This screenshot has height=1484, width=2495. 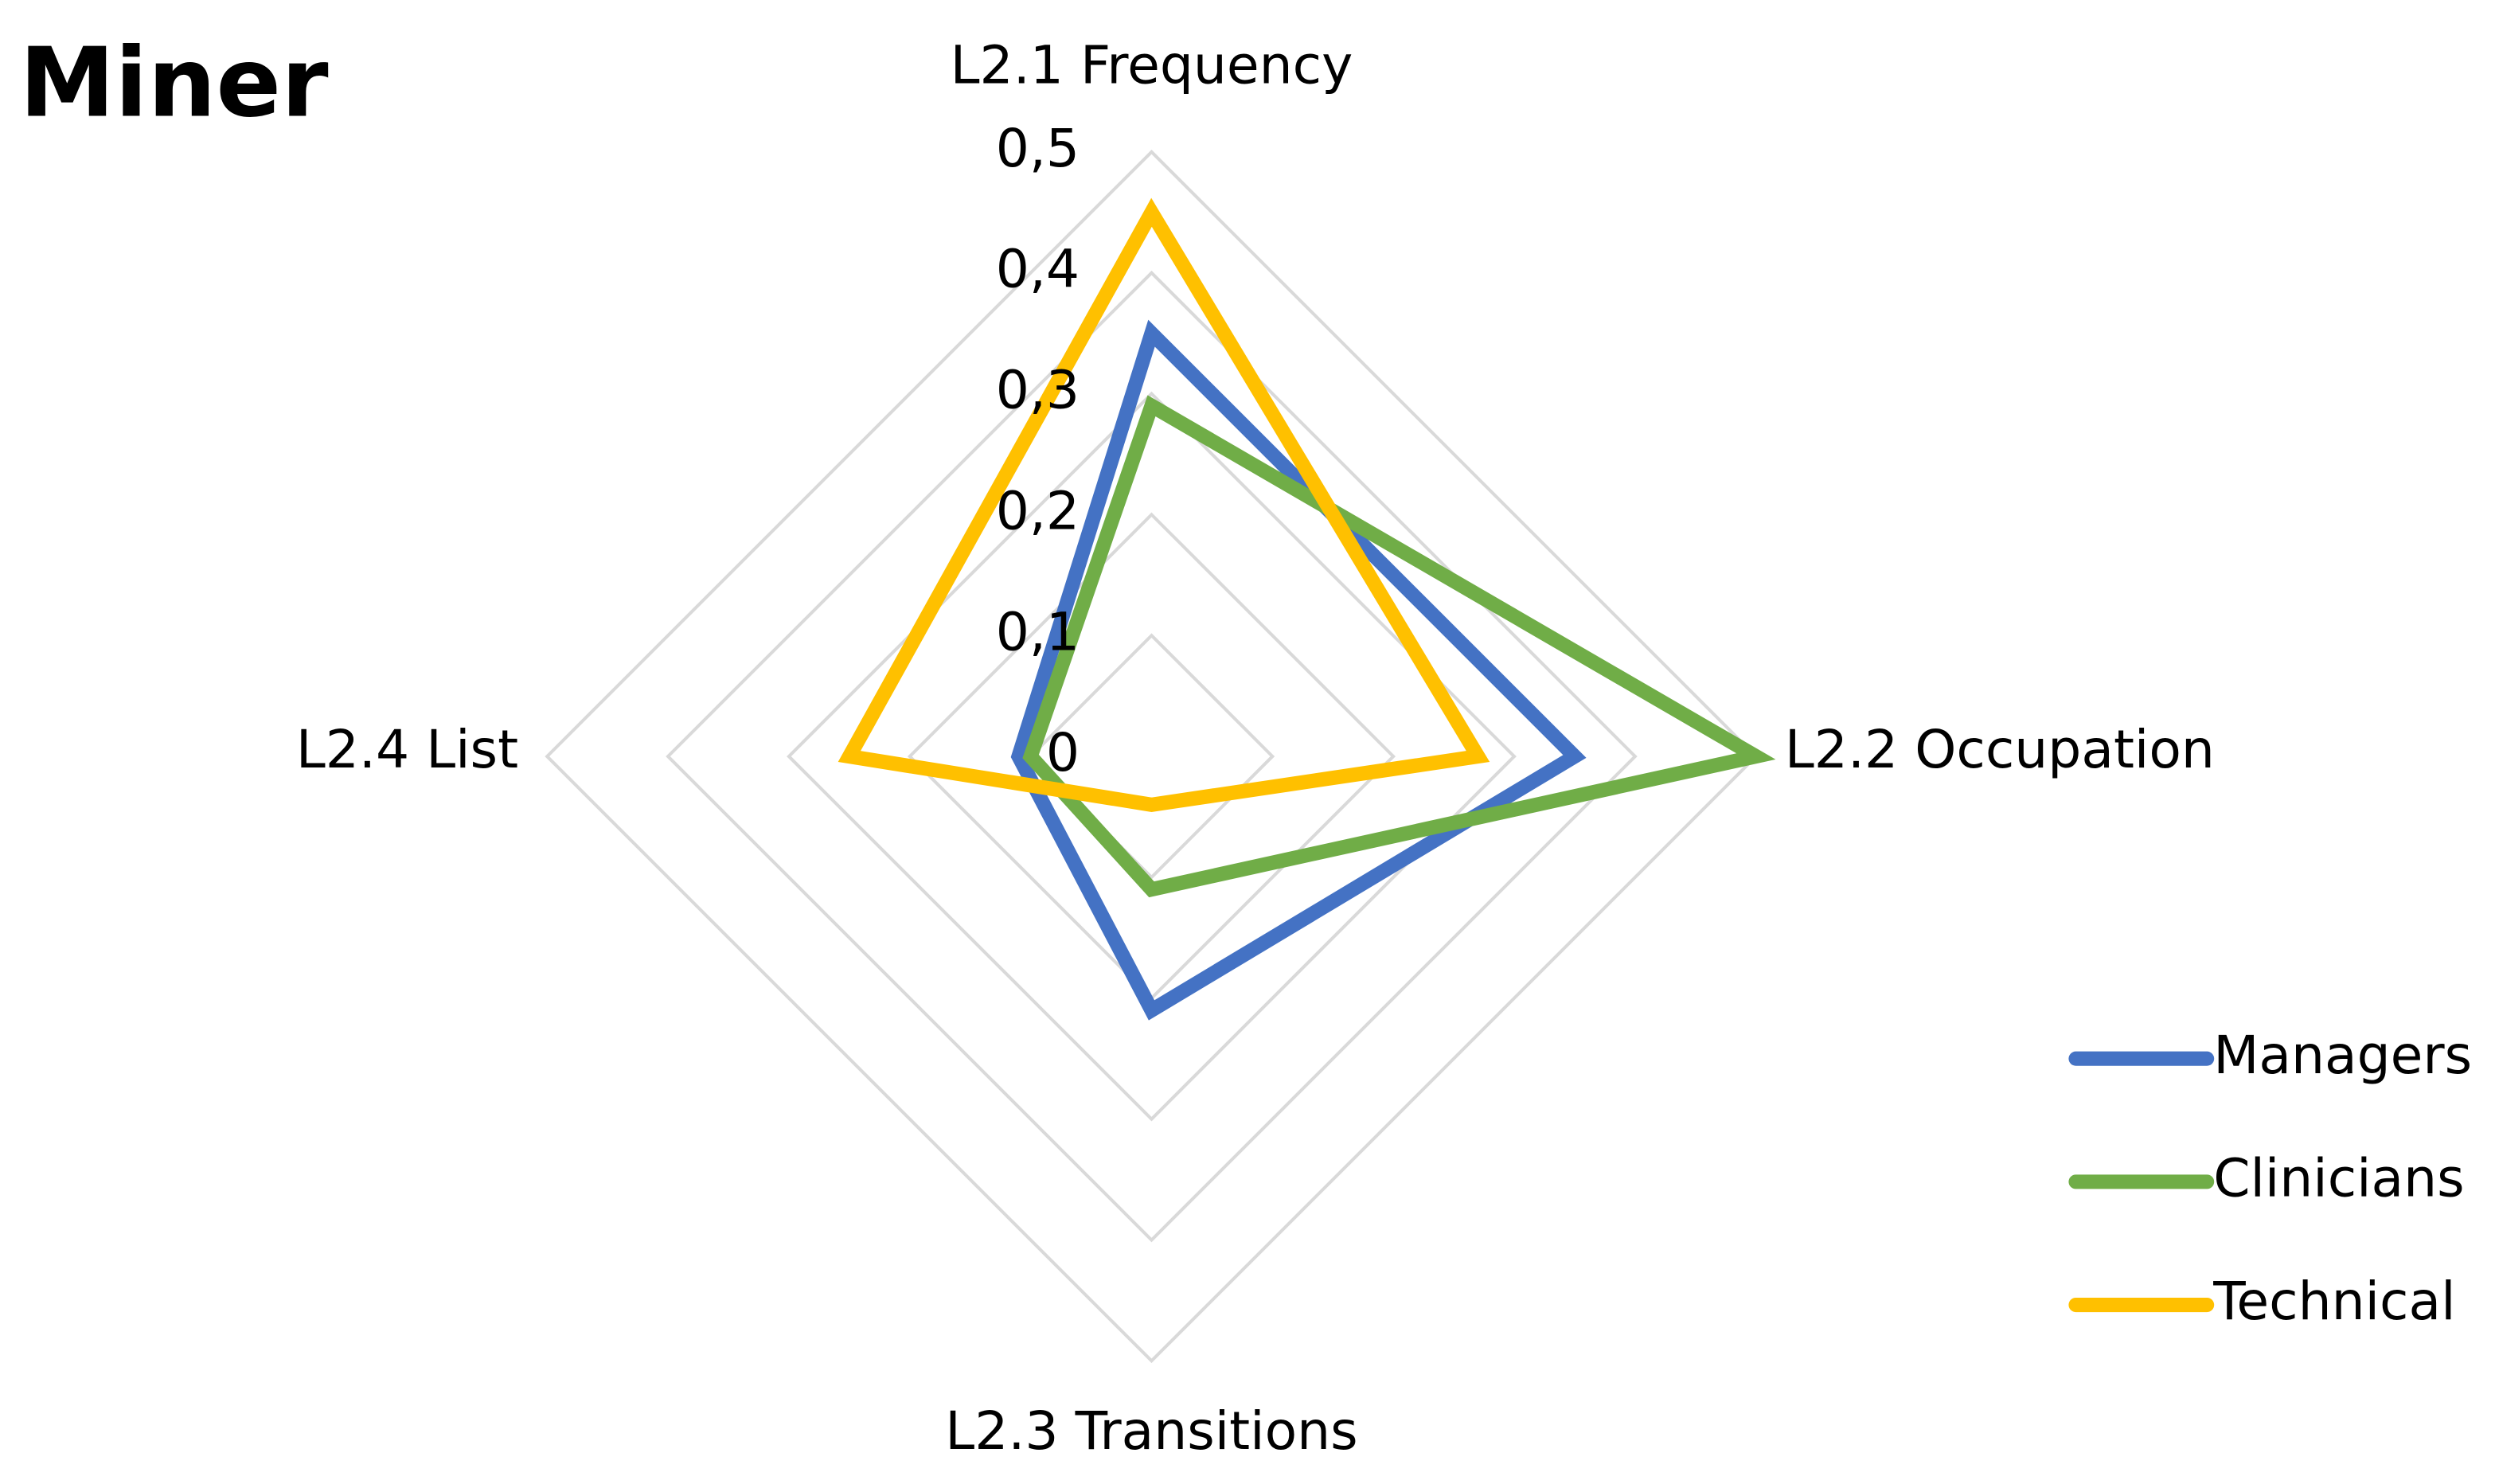 What do you see at coordinates (1038, 631) in the screenshot?
I see `tick-label: 0,1` at bounding box center [1038, 631].